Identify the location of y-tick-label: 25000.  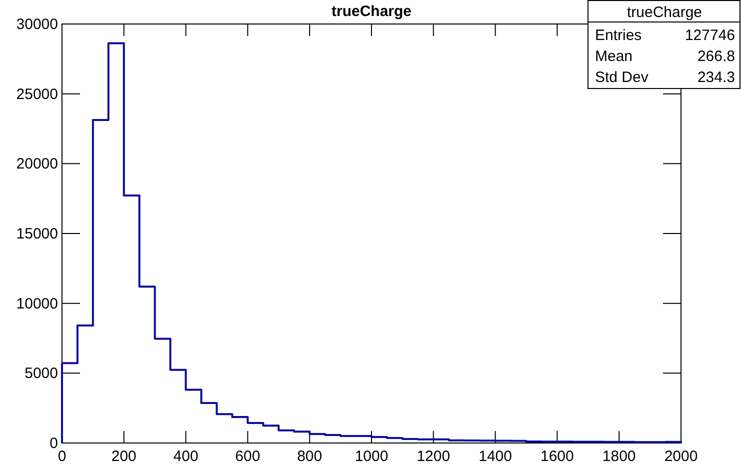
(37, 94).